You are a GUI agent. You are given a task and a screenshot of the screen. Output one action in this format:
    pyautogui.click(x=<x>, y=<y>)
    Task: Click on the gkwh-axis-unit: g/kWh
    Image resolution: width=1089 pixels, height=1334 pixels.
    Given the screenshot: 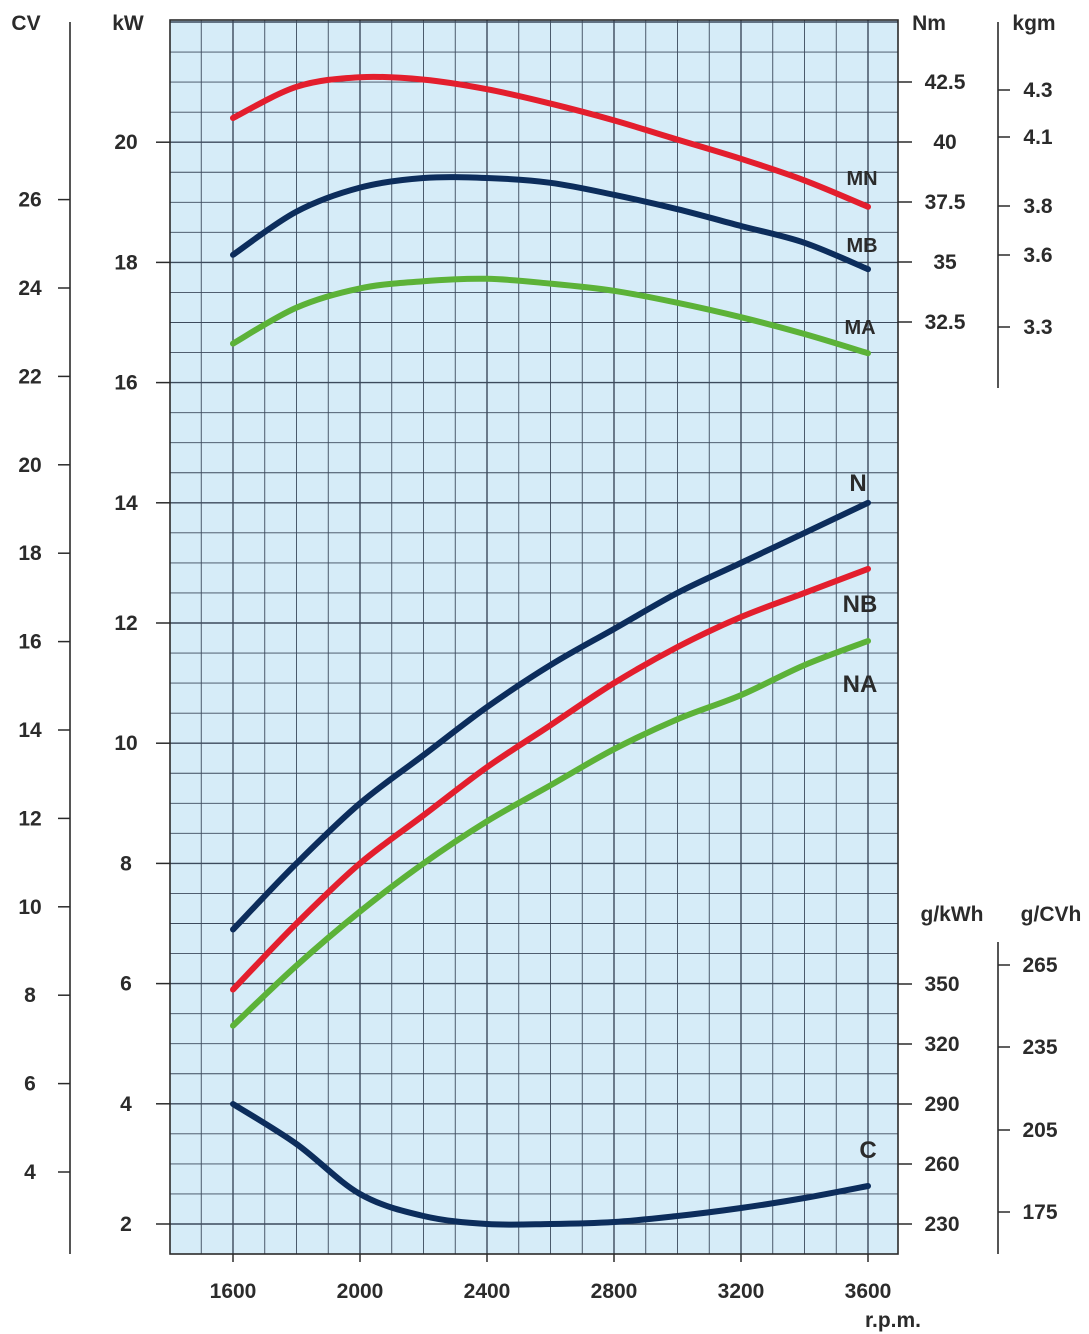 What is the action you would take?
    pyautogui.click(x=952, y=914)
    